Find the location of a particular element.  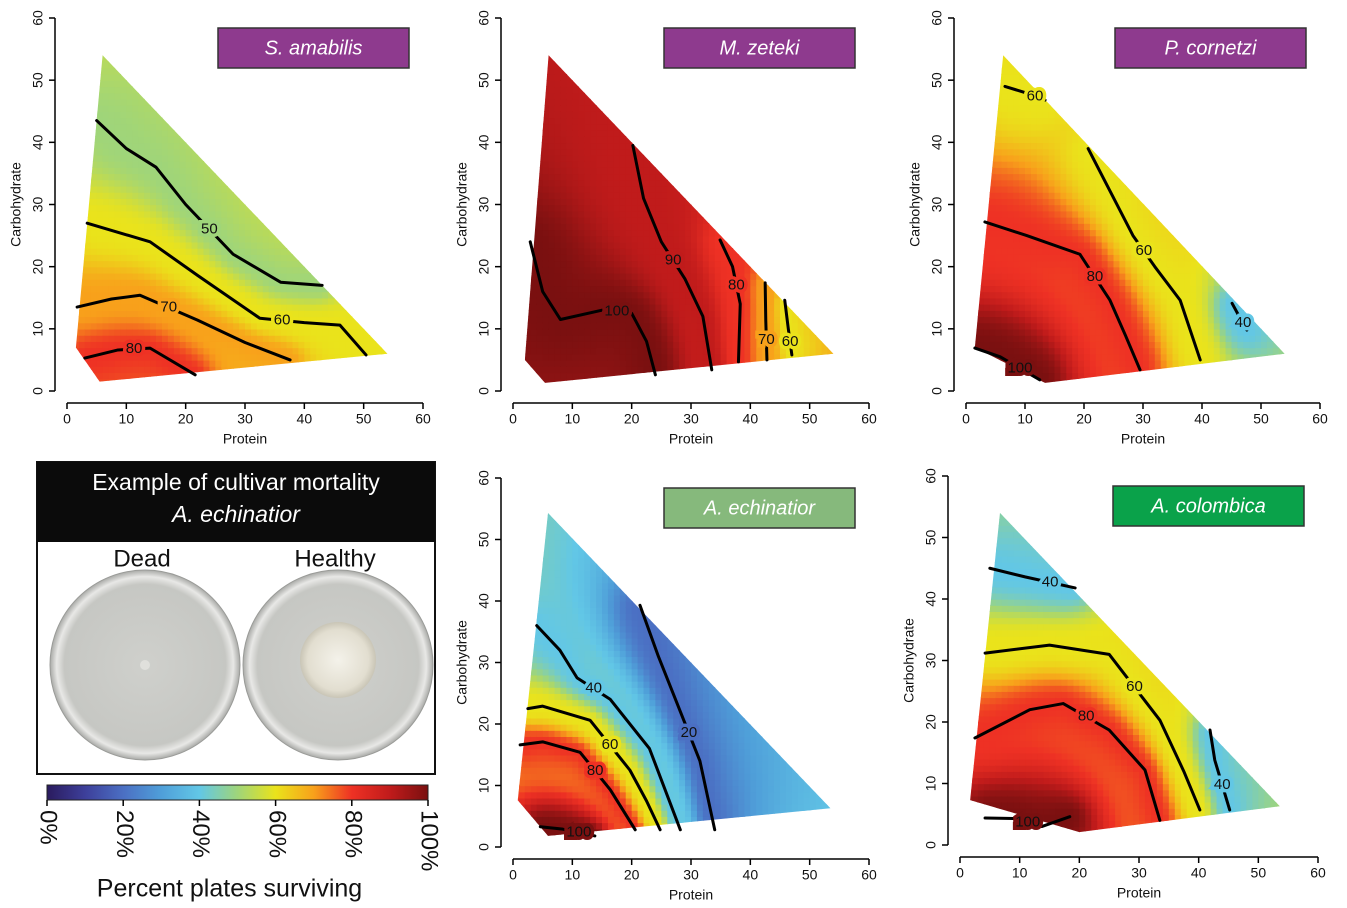

inoculum is located at coordinates (145, 665).